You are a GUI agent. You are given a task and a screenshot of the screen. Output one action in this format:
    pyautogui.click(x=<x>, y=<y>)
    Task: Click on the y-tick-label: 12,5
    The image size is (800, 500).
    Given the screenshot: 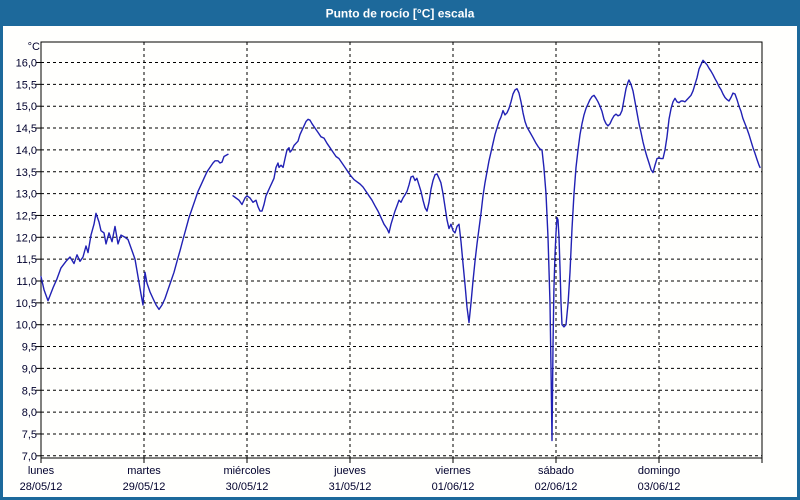 What is the action you would take?
    pyautogui.click(x=26, y=216)
    